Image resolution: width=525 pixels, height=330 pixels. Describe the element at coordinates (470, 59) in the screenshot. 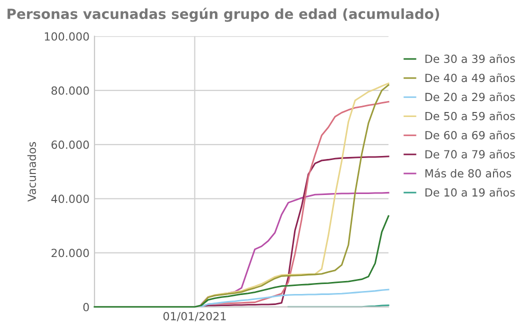

I see `legend-label: De 30 a 39 años` at that location.